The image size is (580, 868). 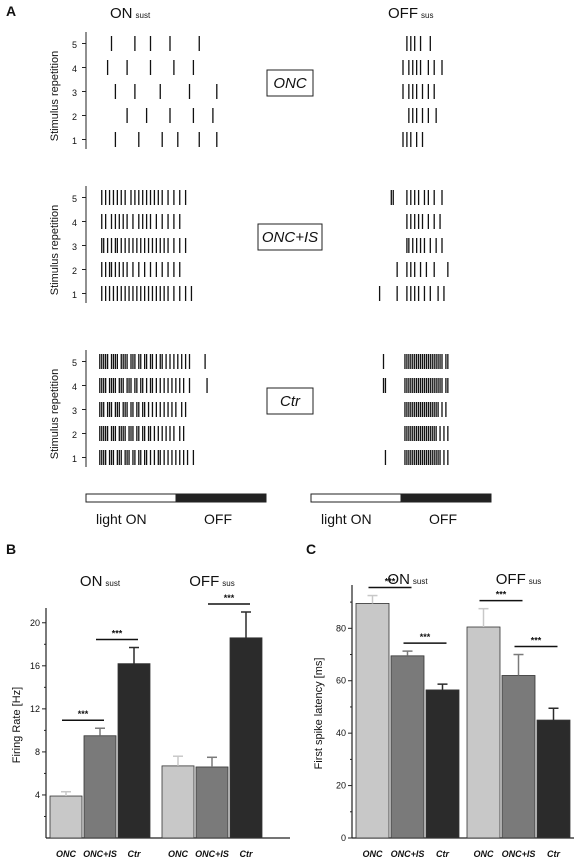 What do you see at coordinates (311, 549) in the screenshot?
I see `panel-c-label: C` at bounding box center [311, 549].